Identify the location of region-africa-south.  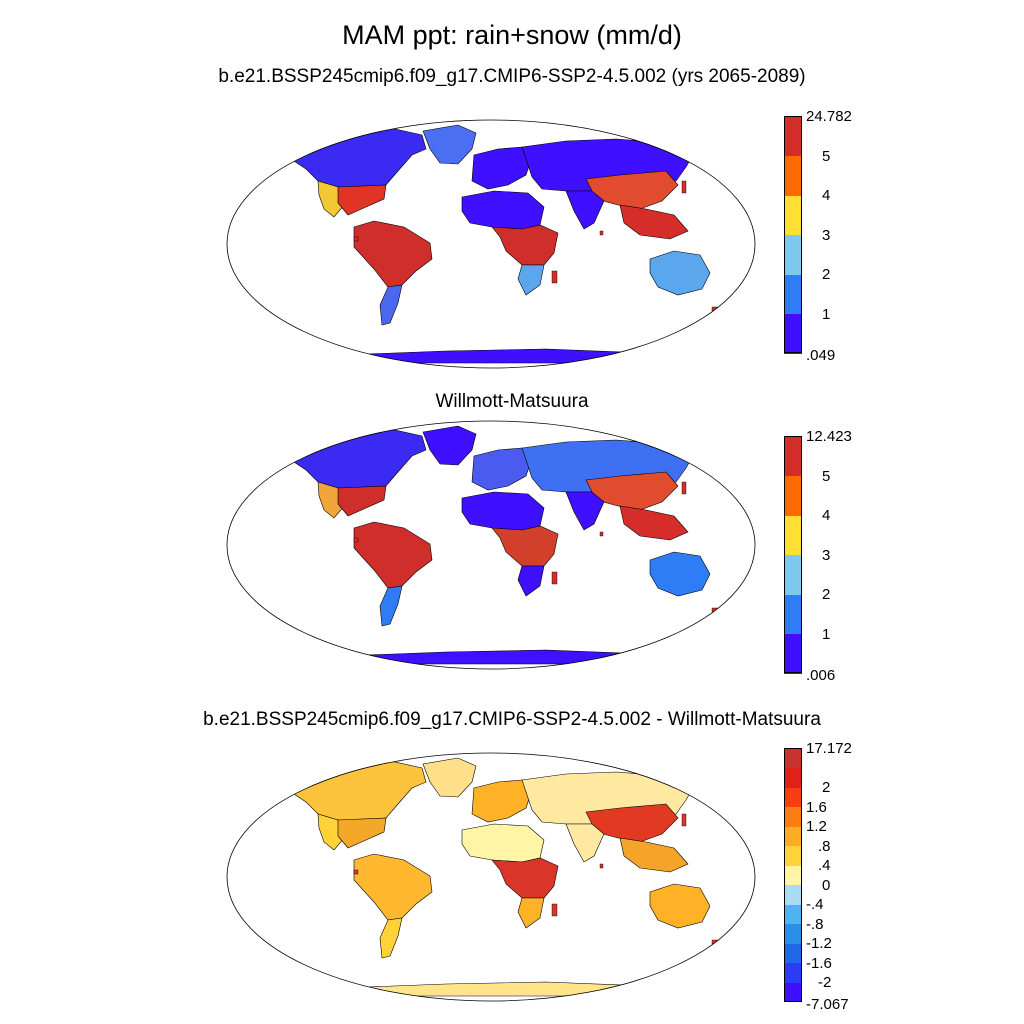
(531, 280).